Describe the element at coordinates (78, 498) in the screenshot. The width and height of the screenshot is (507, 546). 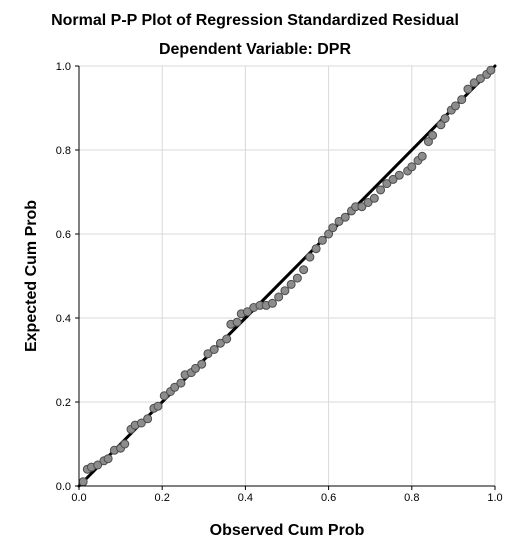
I see `x-tick-label-0: 0.0` at that location.